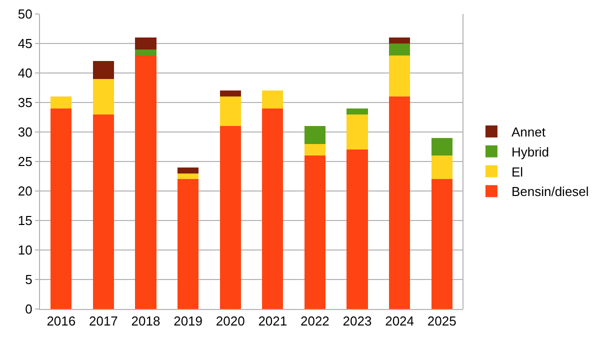  I want to click on y-tick-label: 20, so click(25, 191).